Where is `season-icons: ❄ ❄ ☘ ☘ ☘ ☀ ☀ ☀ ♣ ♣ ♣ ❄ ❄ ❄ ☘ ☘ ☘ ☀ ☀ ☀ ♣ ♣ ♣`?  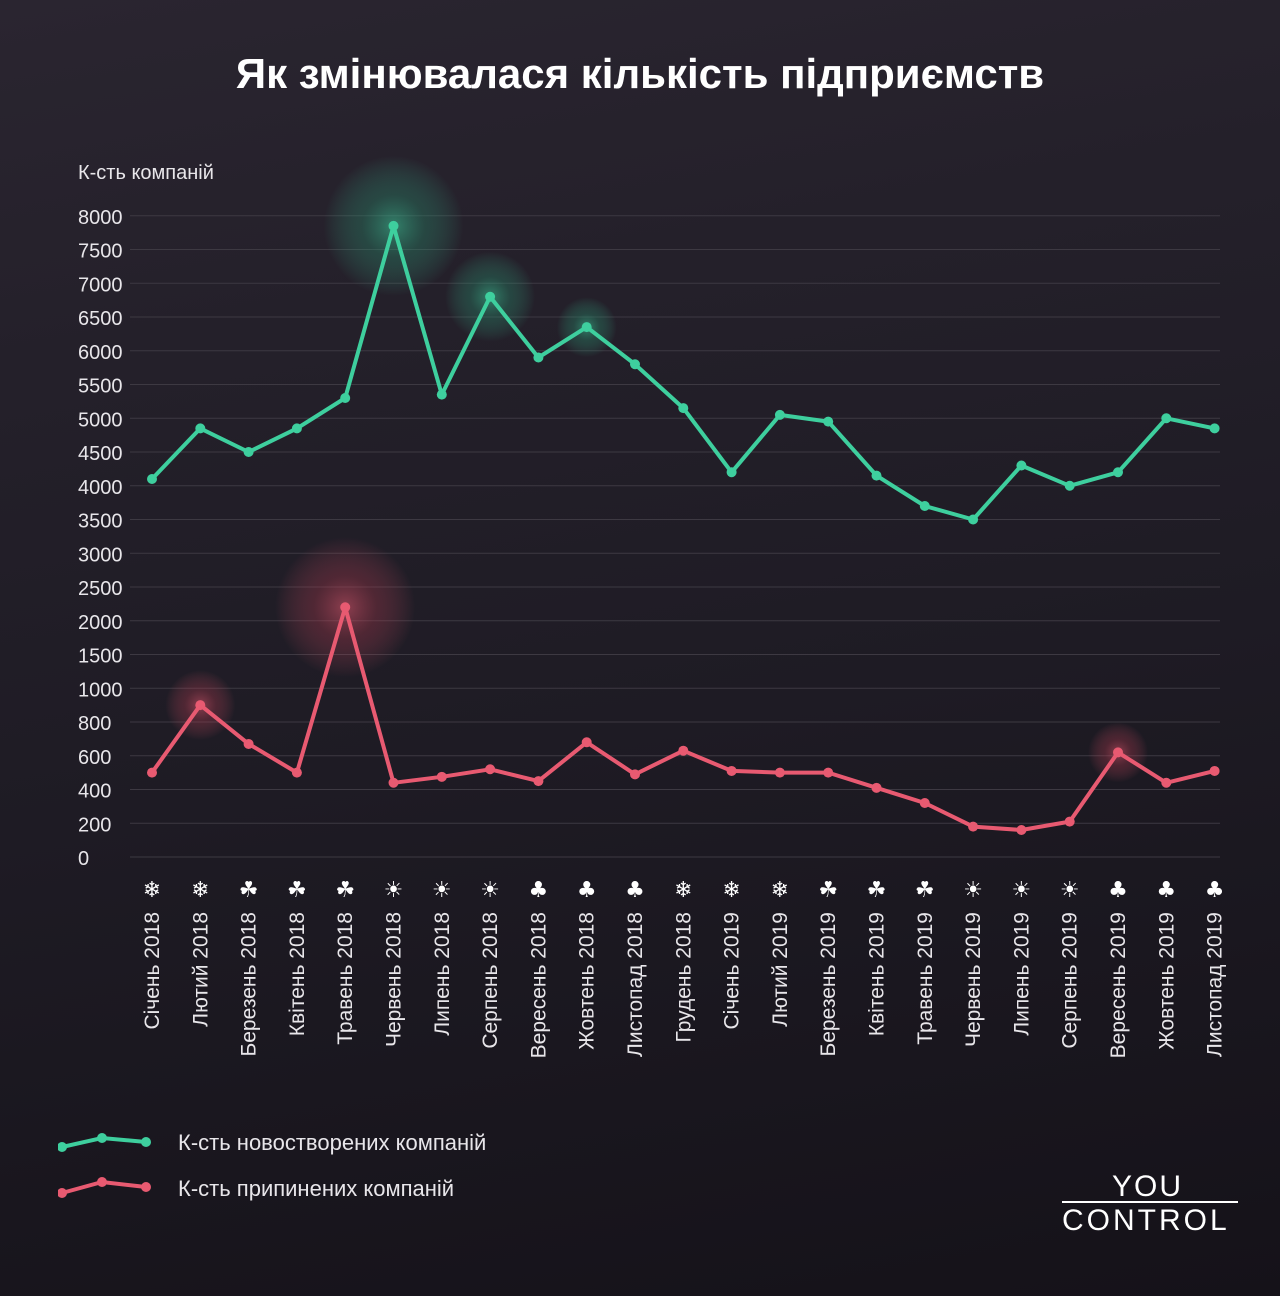 season-icons: ❄ ❄ ☘ ☘ ☘ ☀ ☀ ☀ ♣ ♣ ♣ ❄ ❄ ❄ ☘ ☘ ☘ ☀ ☀ ☀ ♣ ♣ ♣ is located at coordinates (684, 890).